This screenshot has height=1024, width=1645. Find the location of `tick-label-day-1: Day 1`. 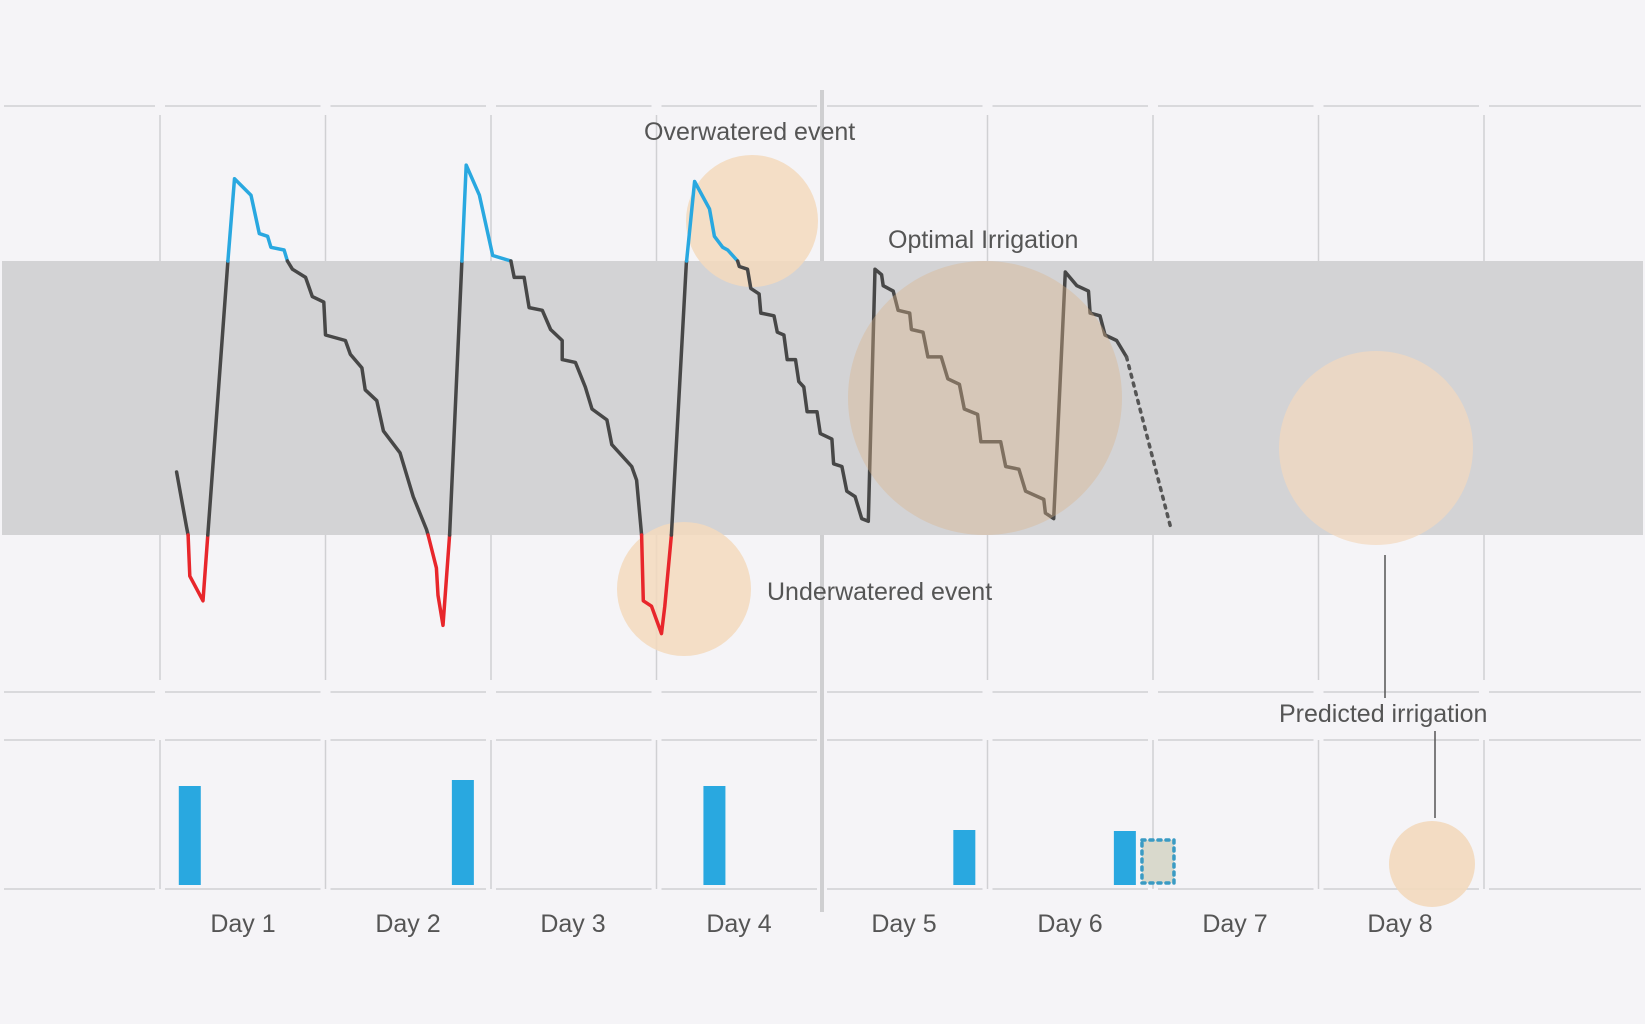

tick-label-day-1: Day 1 is located at coordinates (242, 924).